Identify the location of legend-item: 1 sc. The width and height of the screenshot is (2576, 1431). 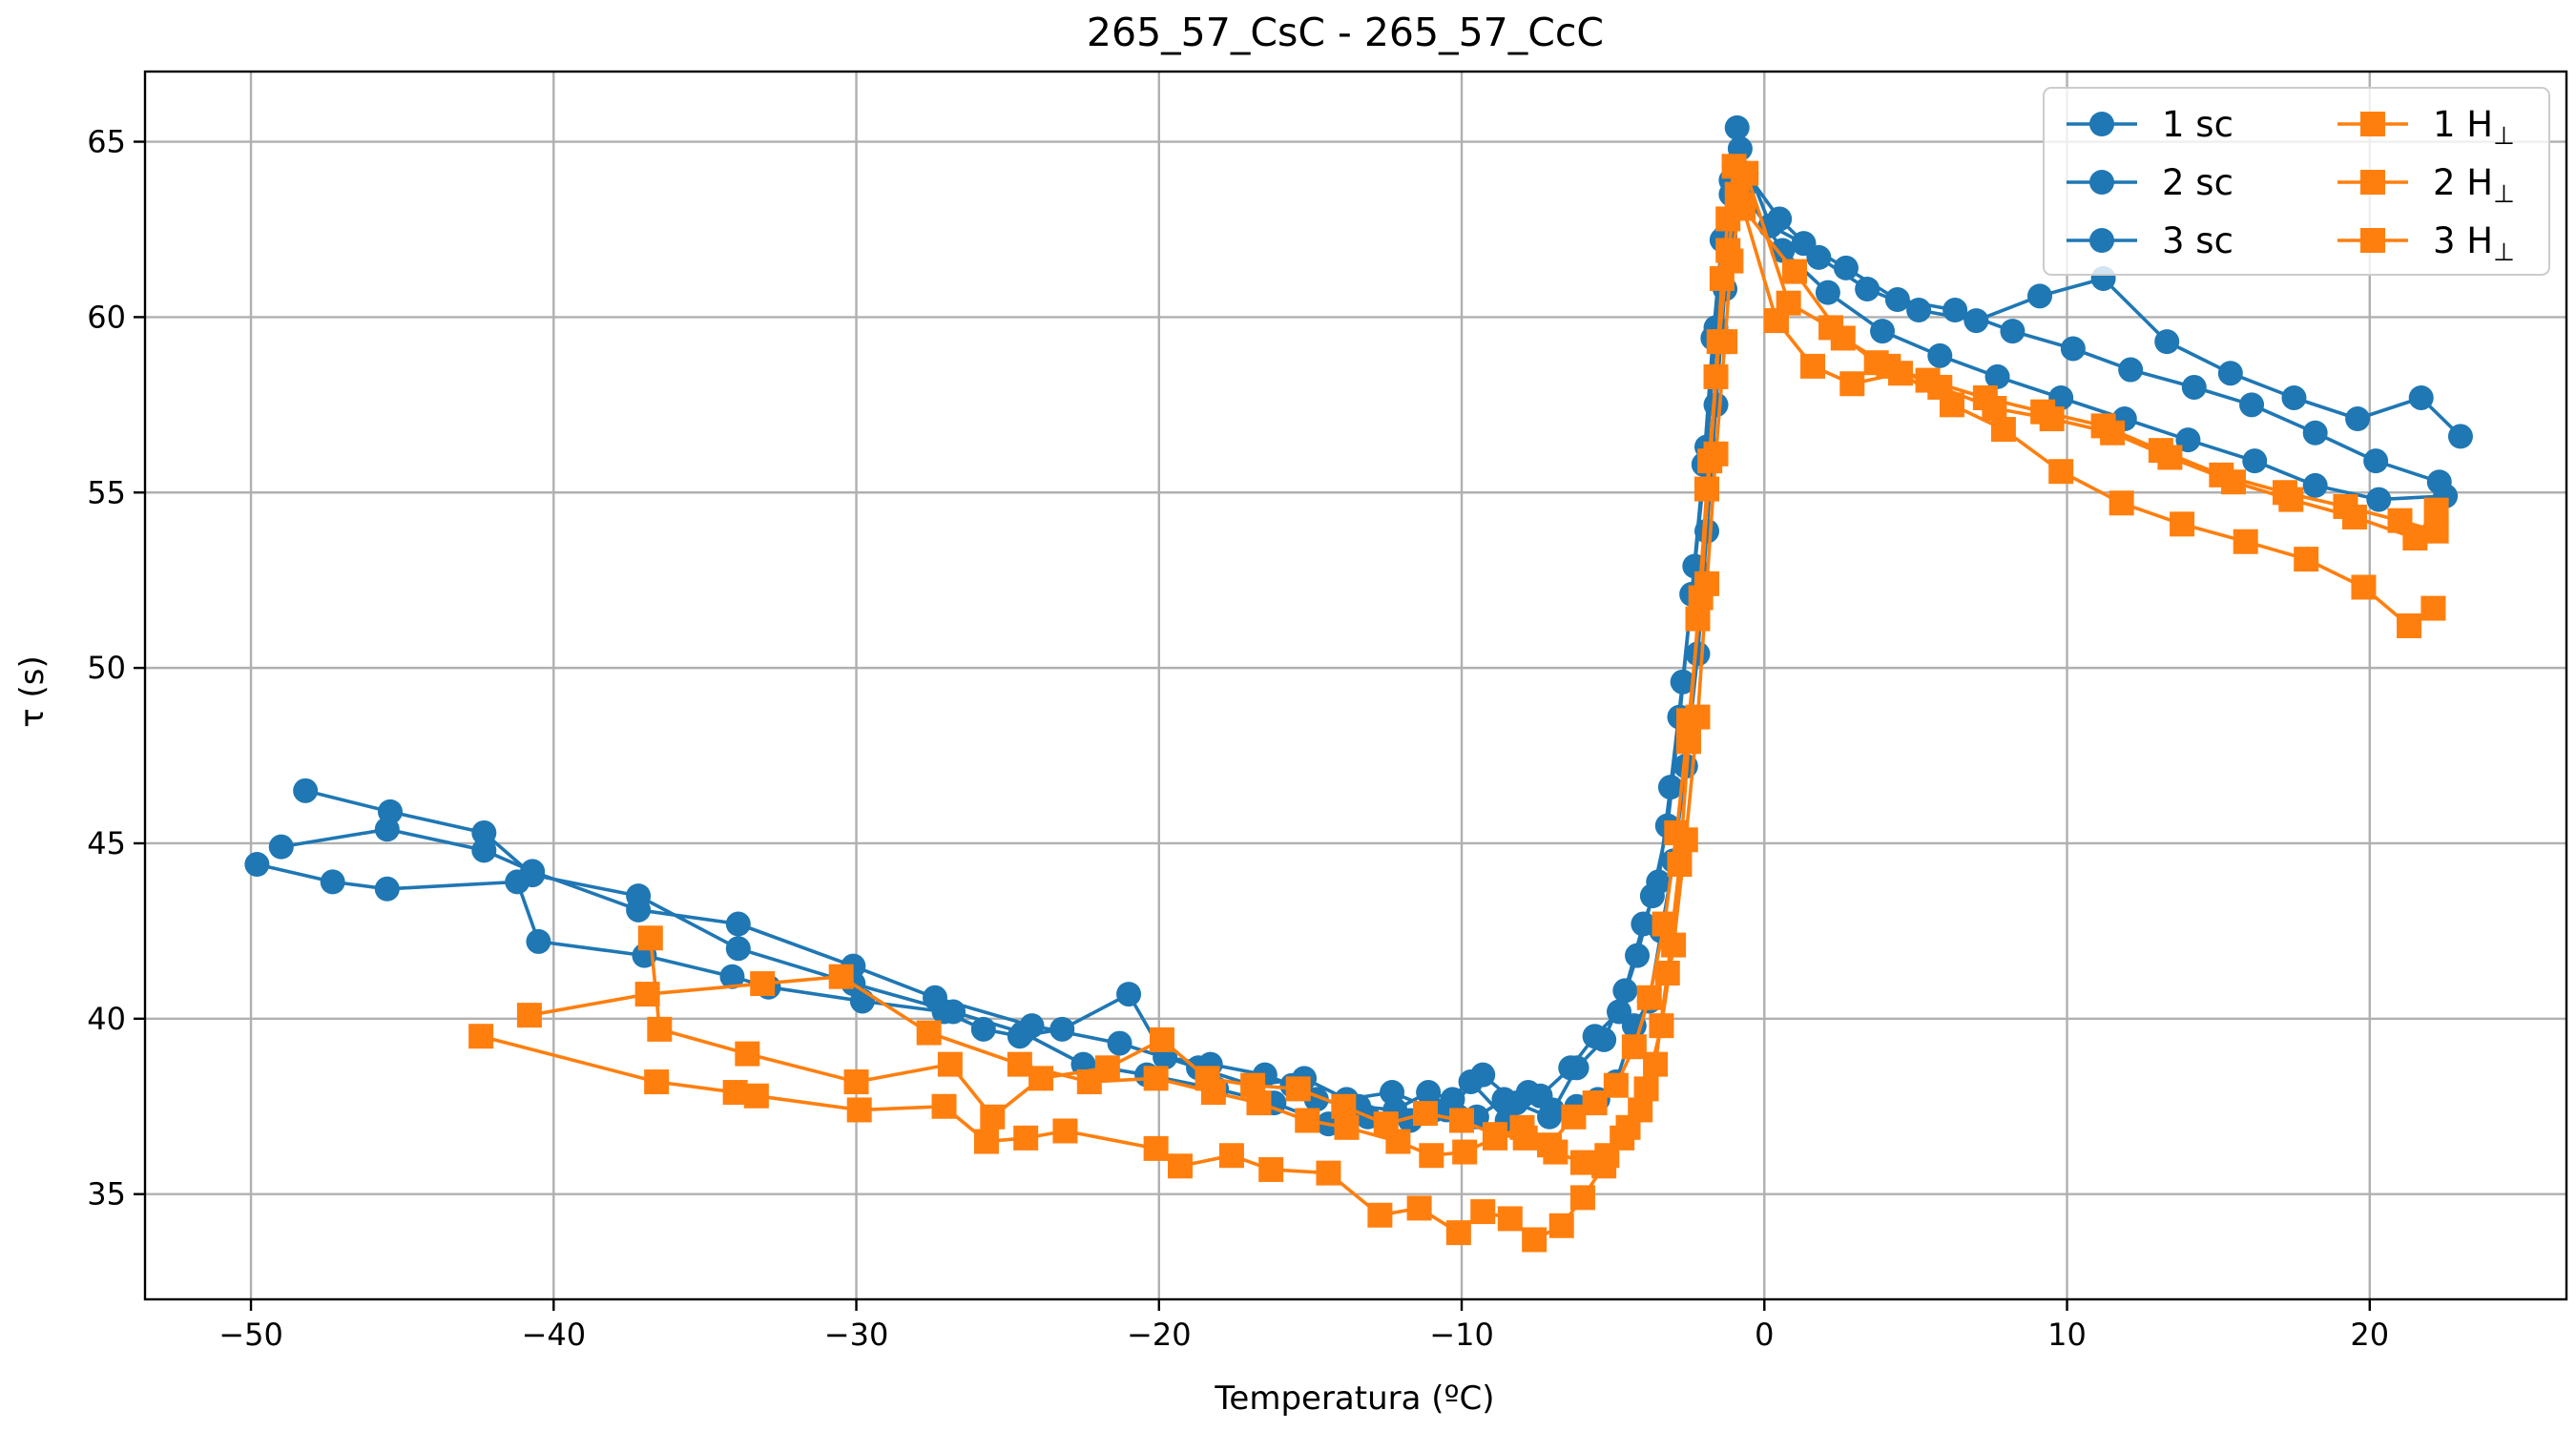
(2150, 124).